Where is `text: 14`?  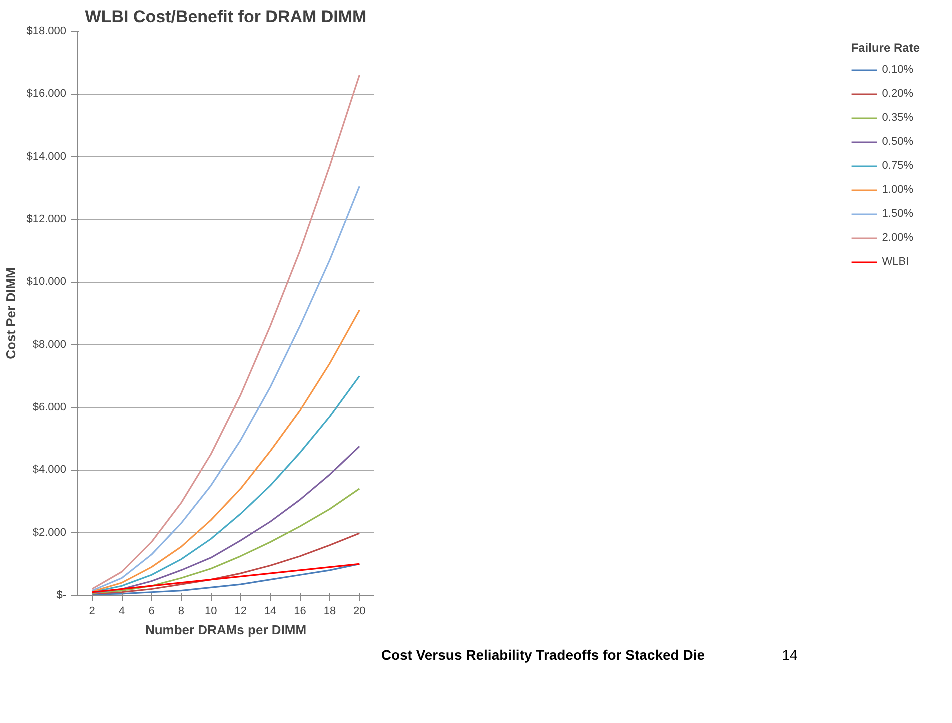
text: 14 is located at coordinates (790, 655).